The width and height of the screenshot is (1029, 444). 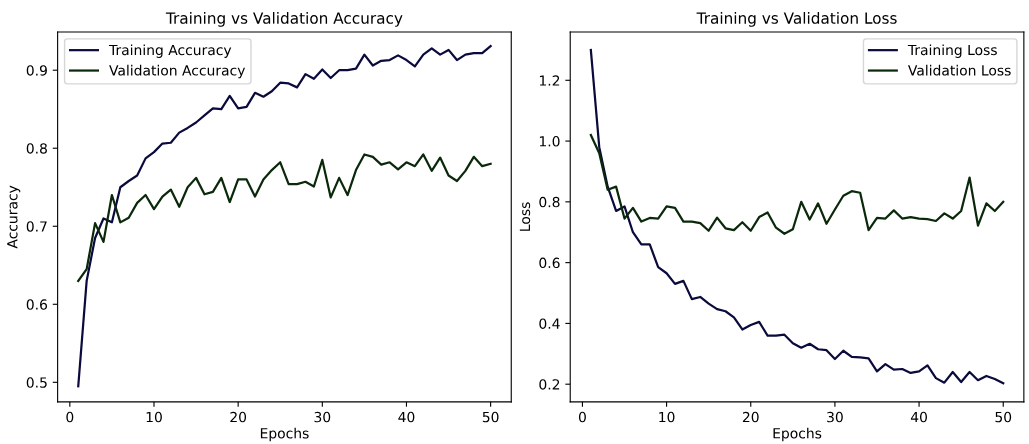 I want to click on y-tick-label: 1.0, so click(x=549, y=141).